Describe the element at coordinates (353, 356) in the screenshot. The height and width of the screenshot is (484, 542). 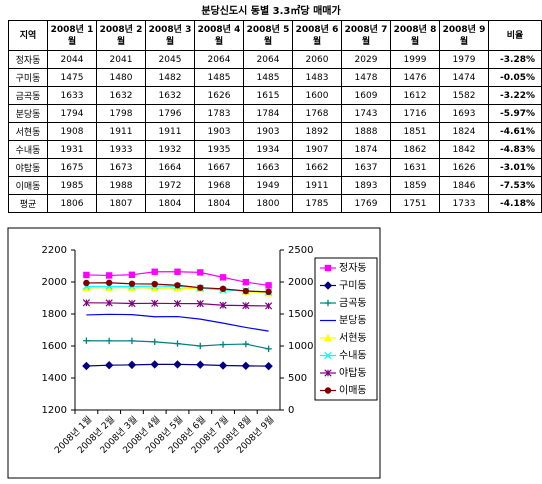
I see `legend-label: 수내동` at that location.